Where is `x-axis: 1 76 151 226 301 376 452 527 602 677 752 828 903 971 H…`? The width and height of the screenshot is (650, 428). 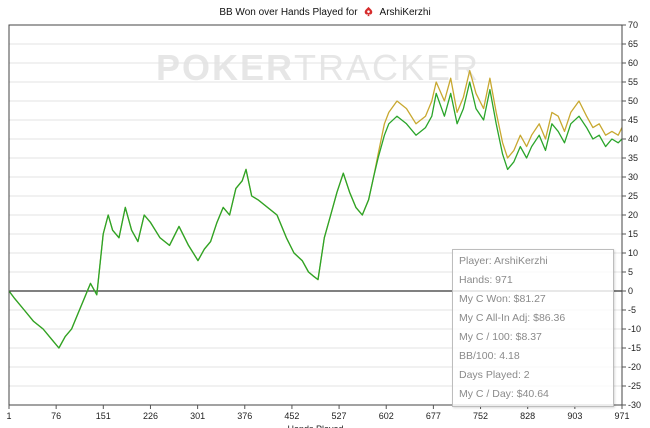
x-axis: 1 76 151 226 301 376 452 527 602 677 752 828 903 971 H… is located at coordinates (318, 416).